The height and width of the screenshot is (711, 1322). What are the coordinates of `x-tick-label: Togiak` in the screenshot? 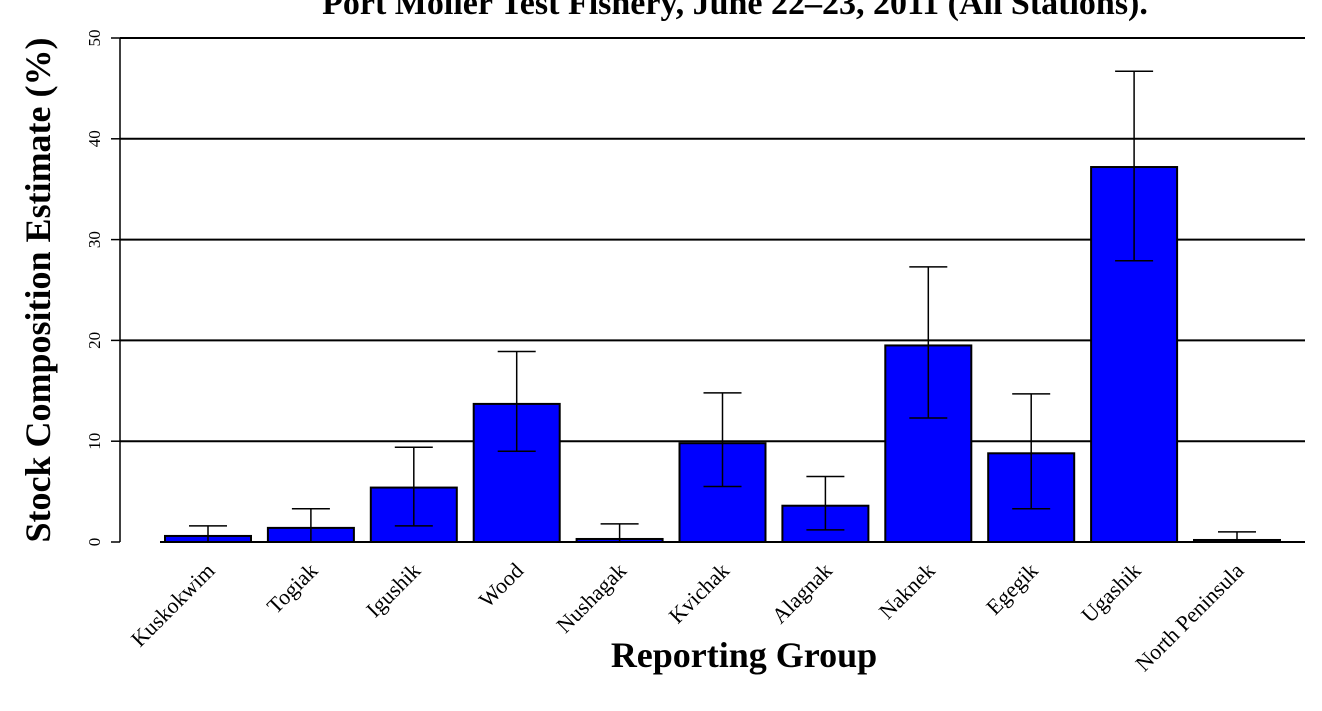 It's located at (292, 588).